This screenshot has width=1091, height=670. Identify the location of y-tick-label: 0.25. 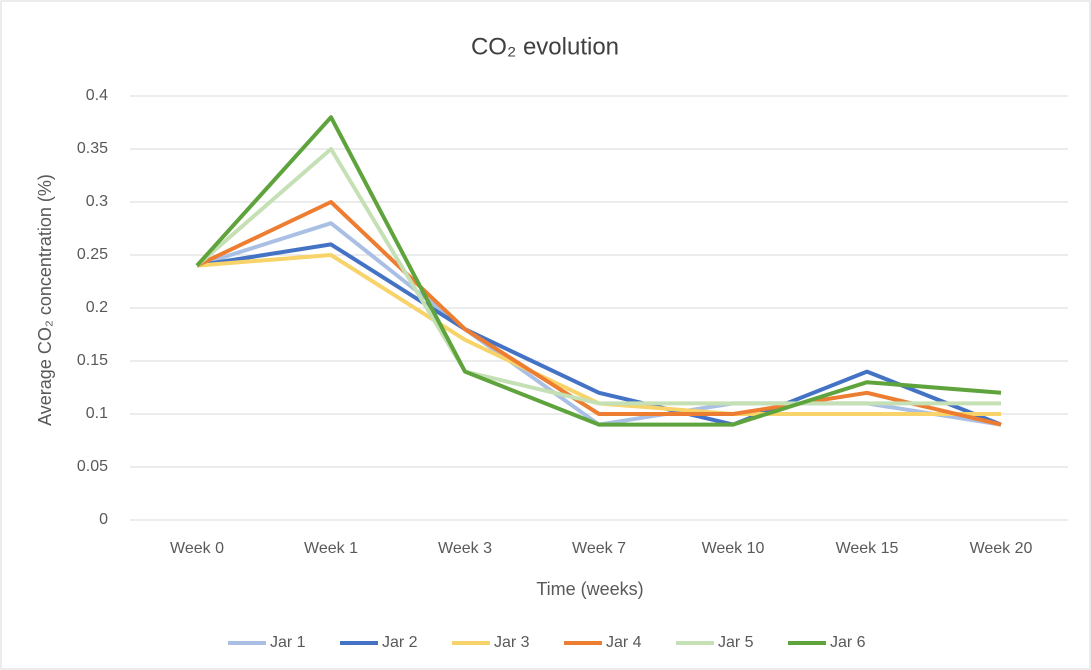
(92, 254).